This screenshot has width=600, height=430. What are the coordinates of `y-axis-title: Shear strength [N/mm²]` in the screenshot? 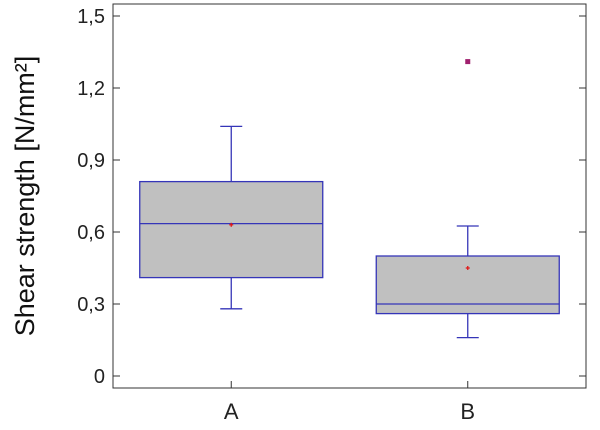 It's located at (25, 196).